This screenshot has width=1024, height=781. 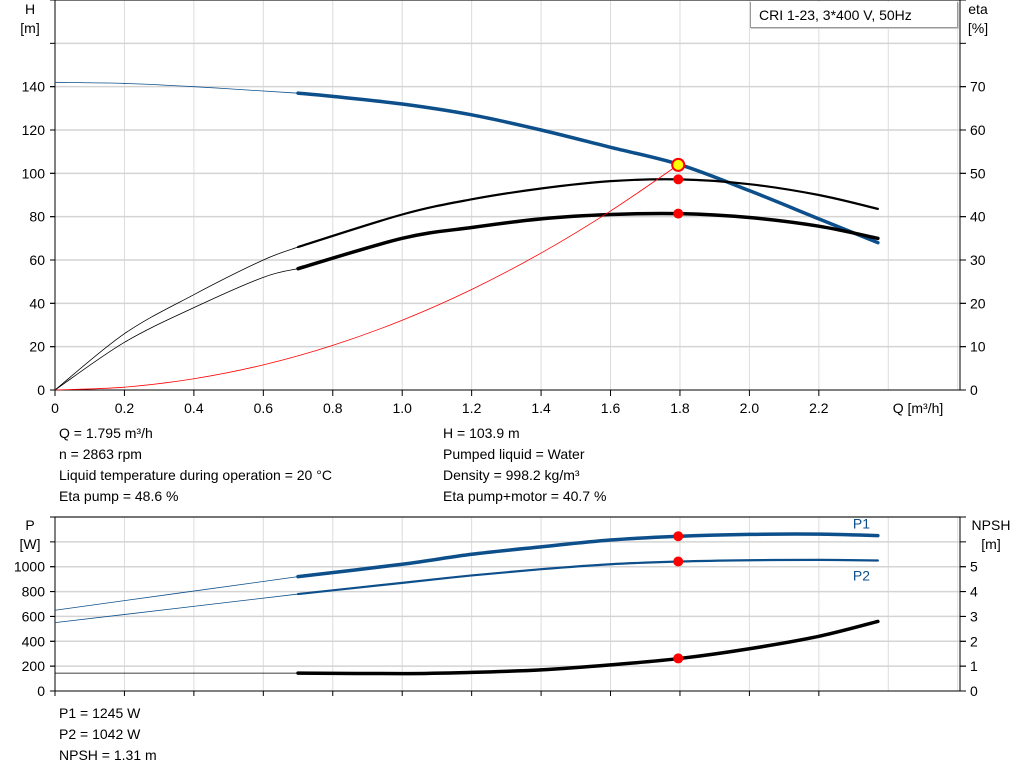 What do you see at coordinates (108, 755) in the screenshot?
I see `info-npsh: NPSH = 1.31 m` at bounding box center [108, 755].